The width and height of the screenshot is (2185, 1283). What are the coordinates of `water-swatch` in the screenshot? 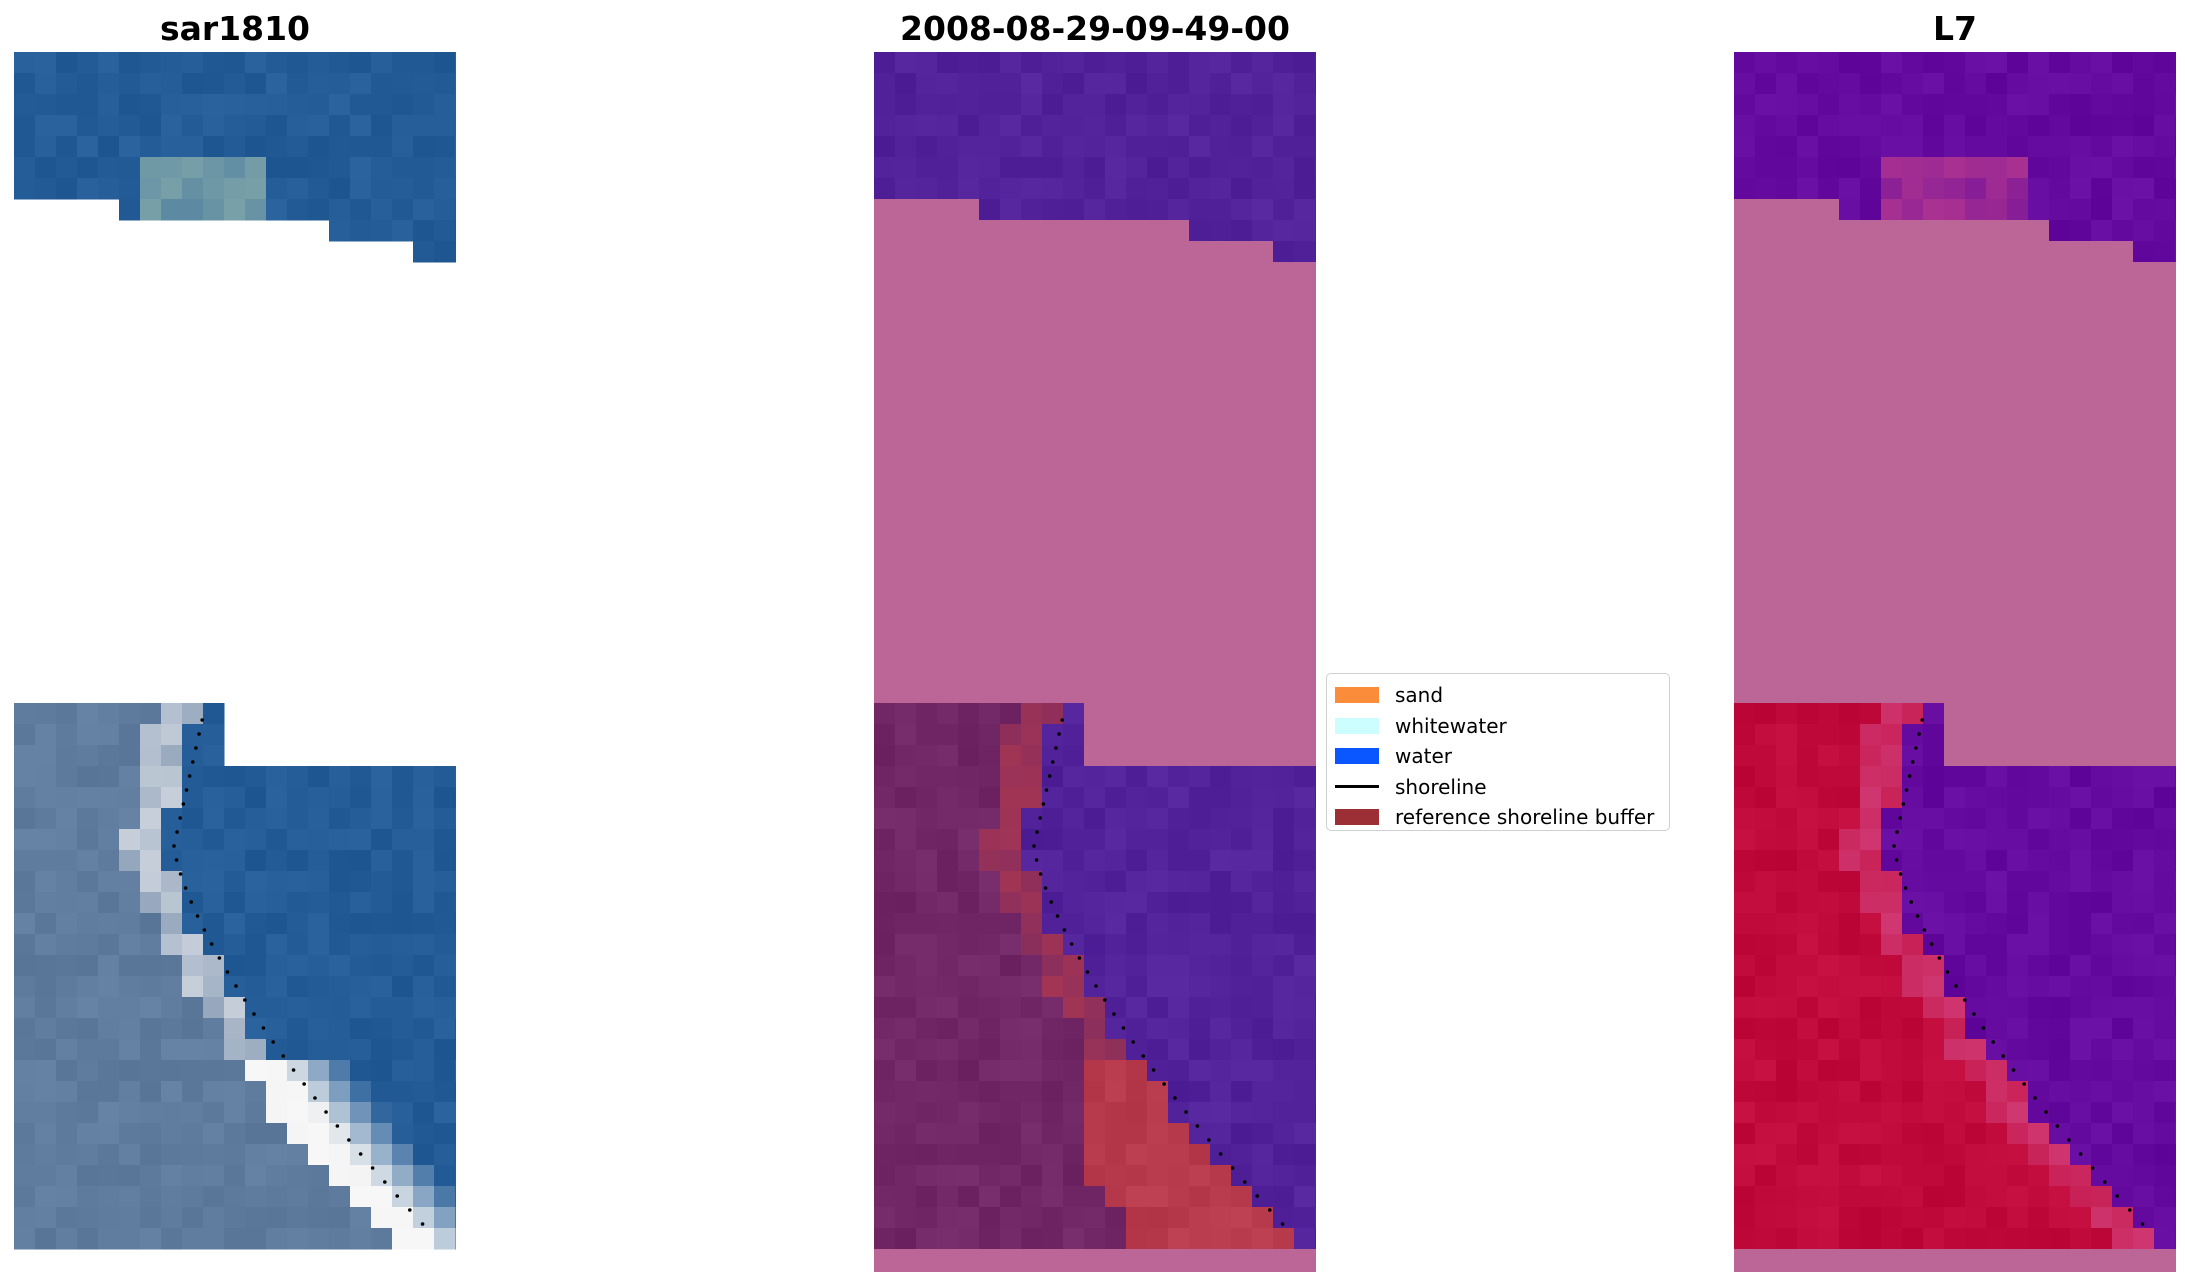 It's located at (1357, 756).